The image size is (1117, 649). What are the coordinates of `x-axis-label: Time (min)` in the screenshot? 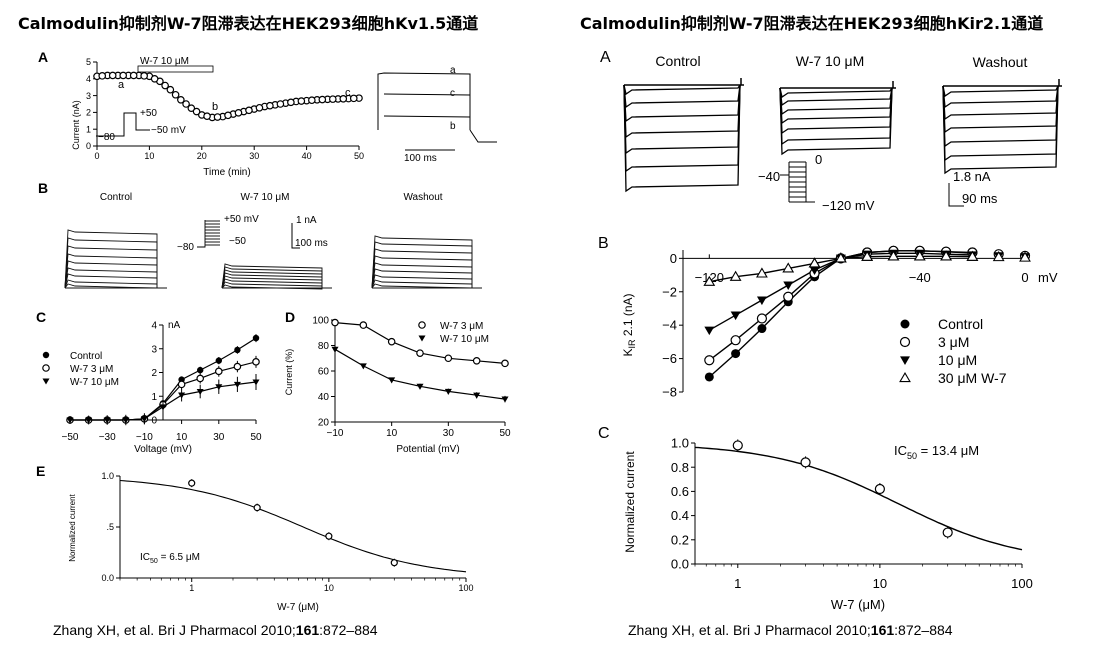 It's located at (226, 172).